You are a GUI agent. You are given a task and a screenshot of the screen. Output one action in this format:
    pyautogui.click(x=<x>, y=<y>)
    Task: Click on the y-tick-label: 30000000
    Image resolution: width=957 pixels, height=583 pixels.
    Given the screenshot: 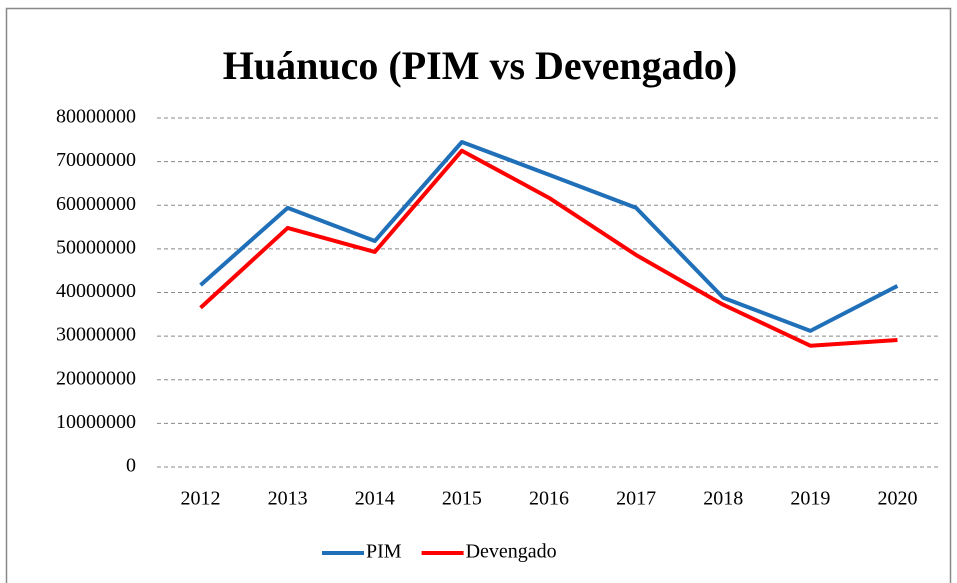 What is the action you would take?
    pyautogui.click(x=96, y=335)
    